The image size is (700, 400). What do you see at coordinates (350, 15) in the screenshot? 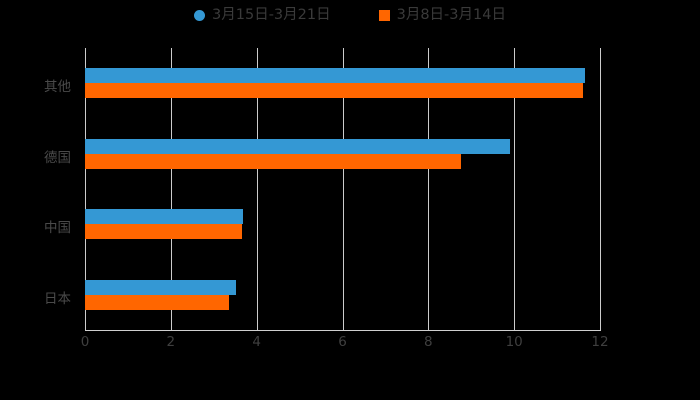
I see `chart-legend: 3月15日-3月21日 3月8日-3月14日` at bounding box center [350, 15].